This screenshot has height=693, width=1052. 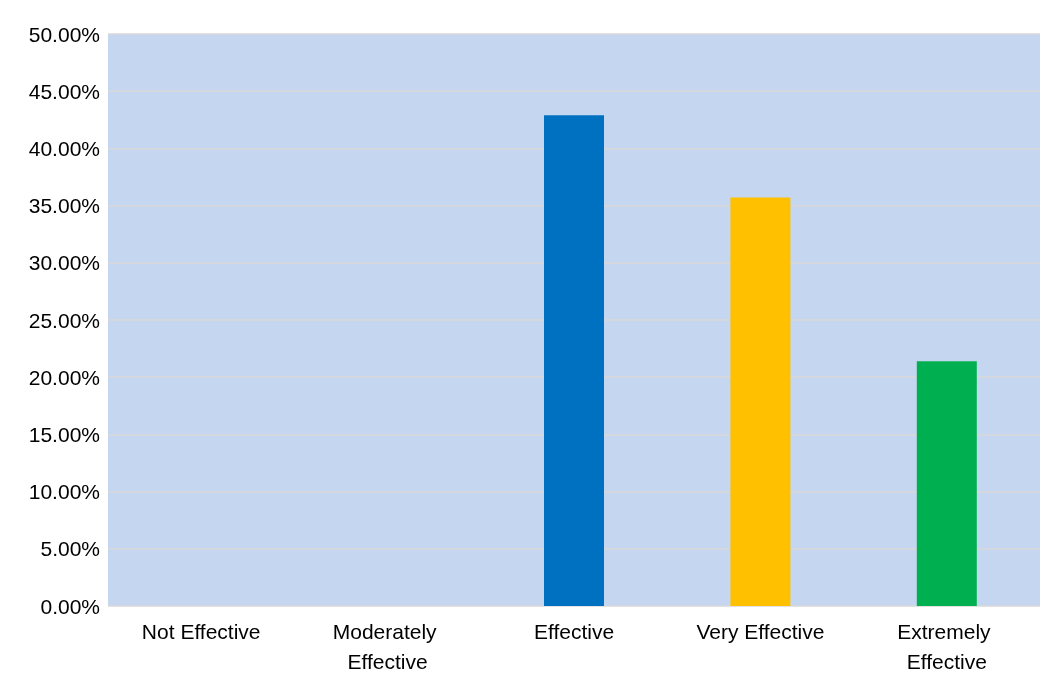 I want to click on y-tick-label: 15.00%, so click(x=64, y=434).